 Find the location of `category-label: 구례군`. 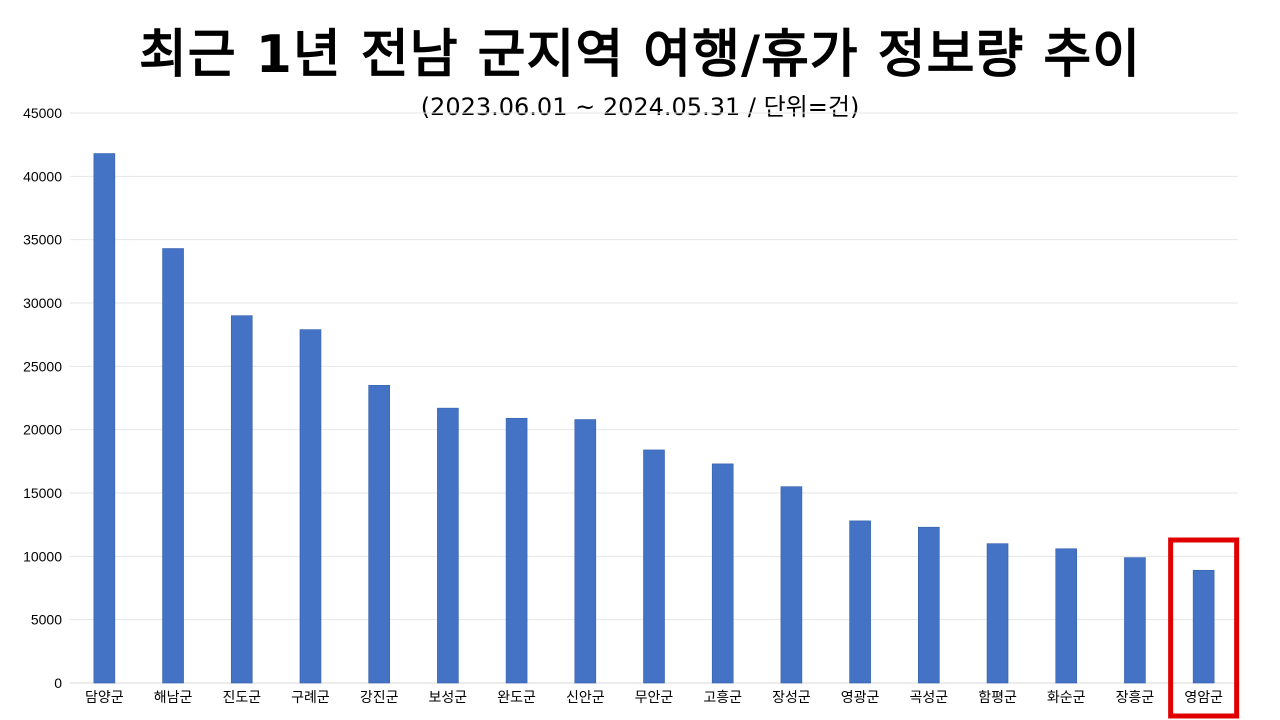

category-label: 구례군 is located at coordinates (310, 698).